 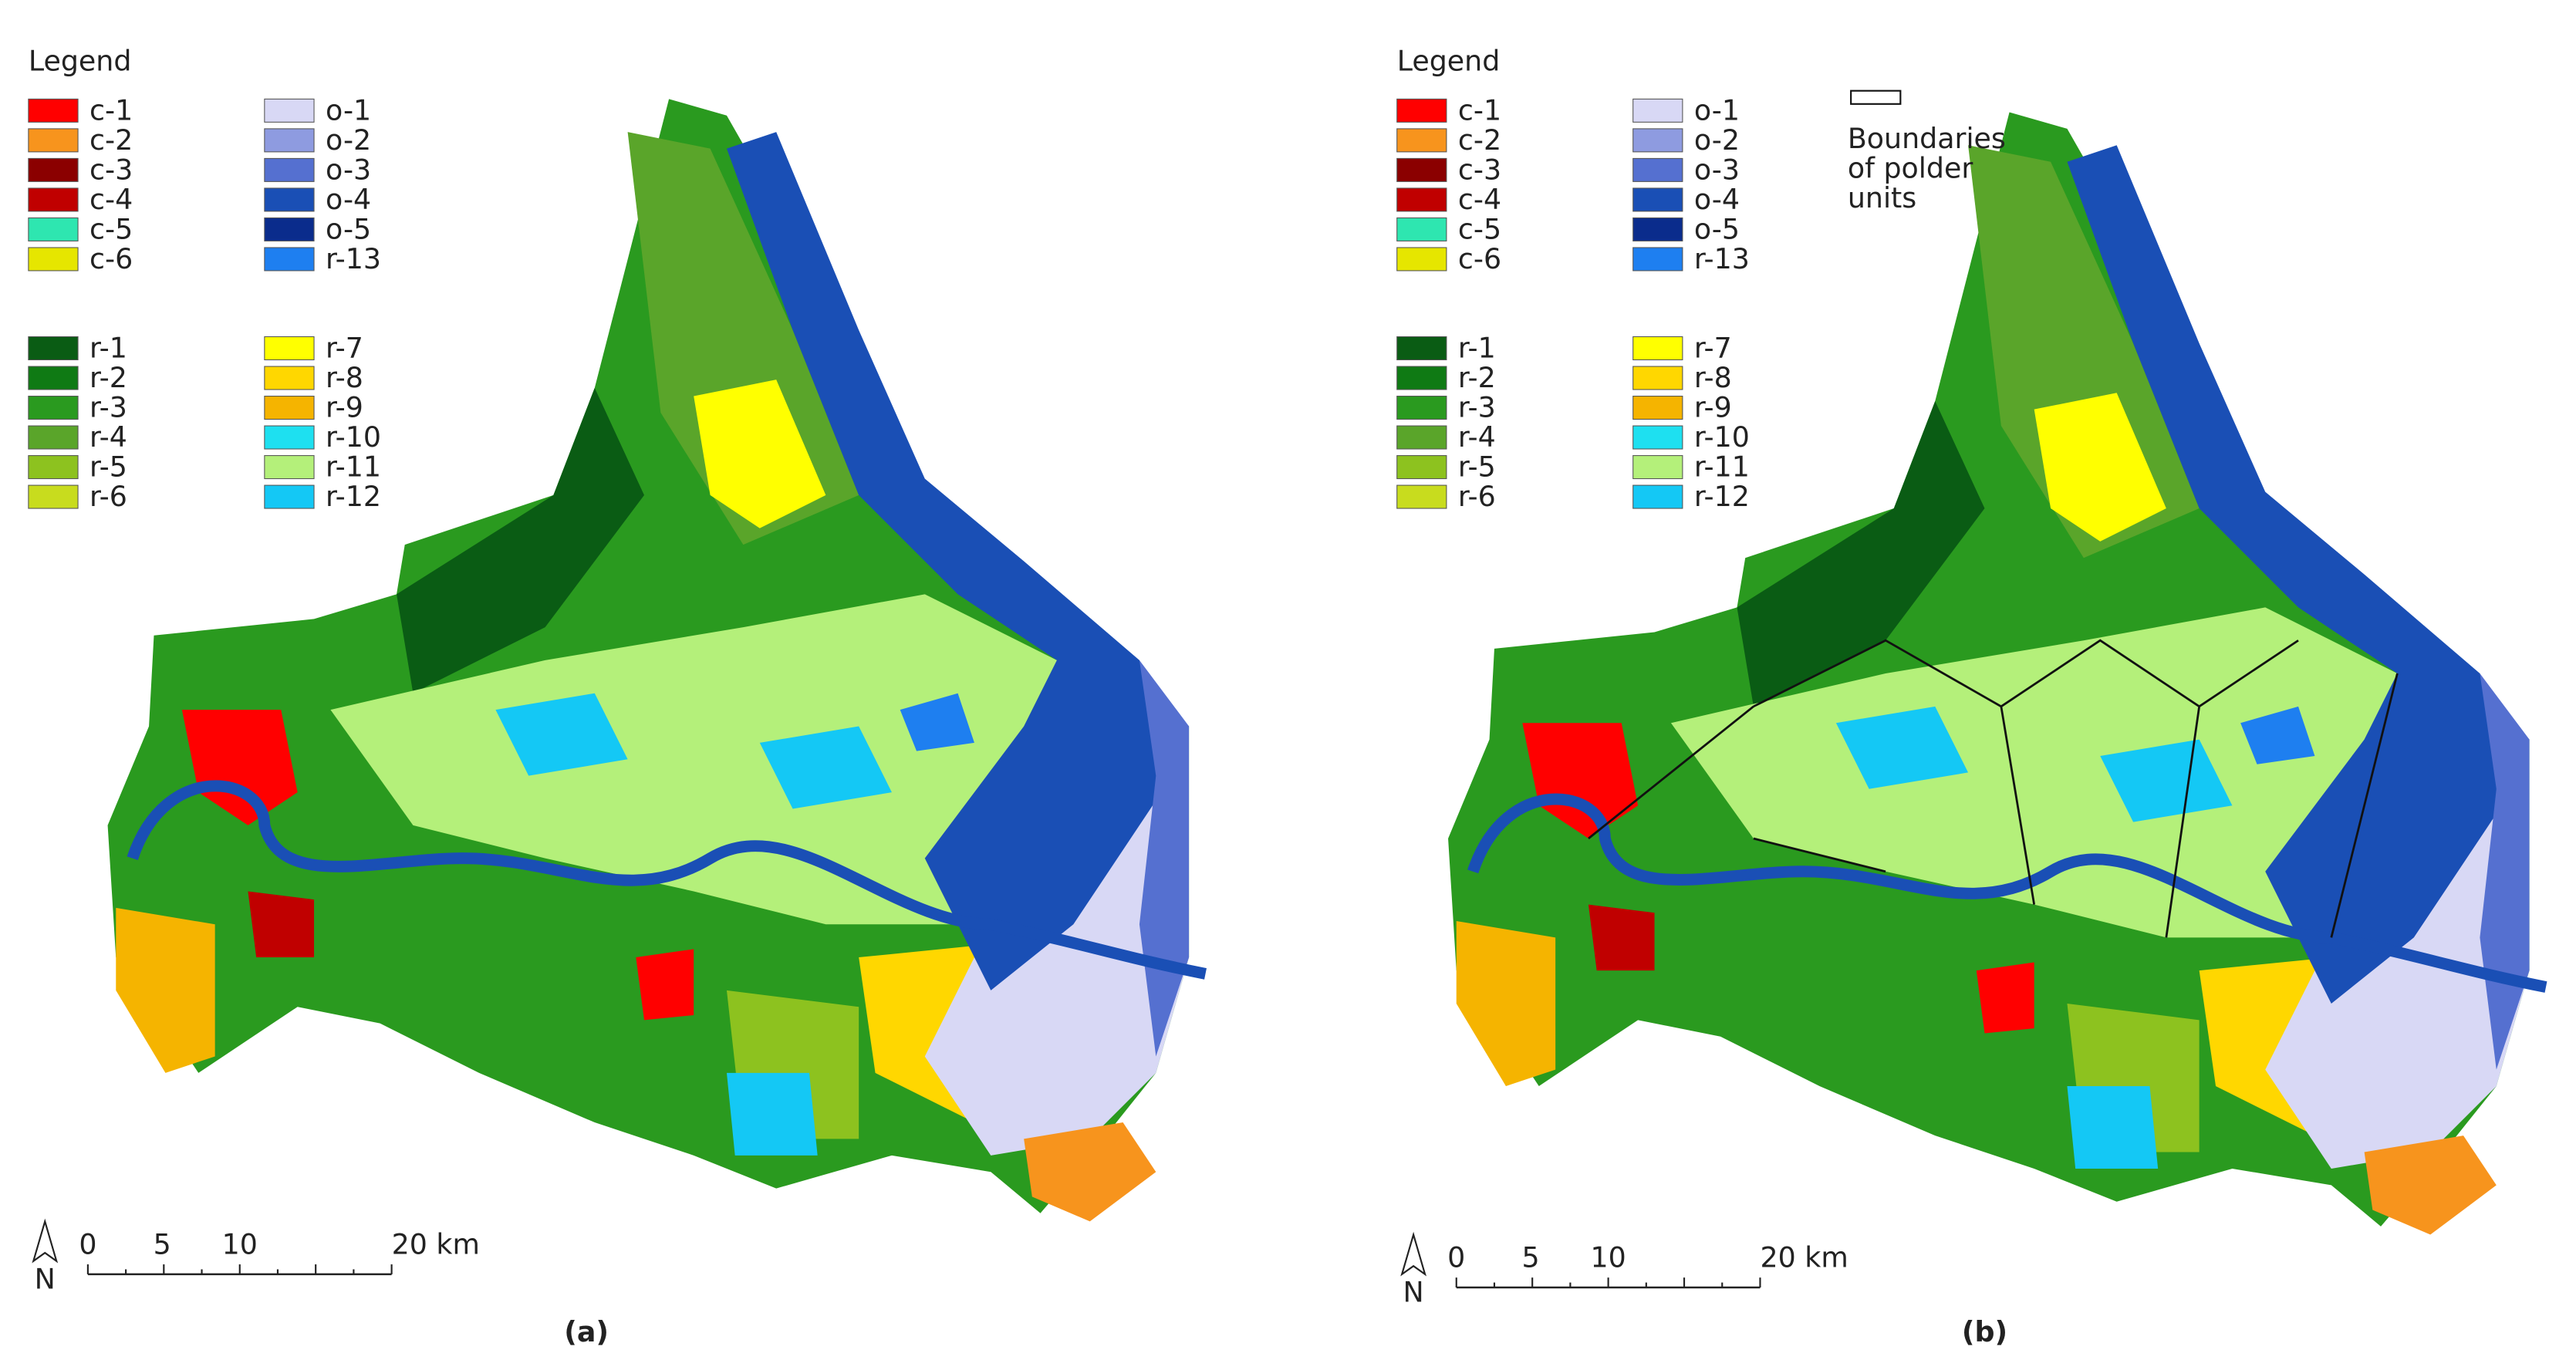 I want to click on caption: (a), so click(x=586, y=1331).